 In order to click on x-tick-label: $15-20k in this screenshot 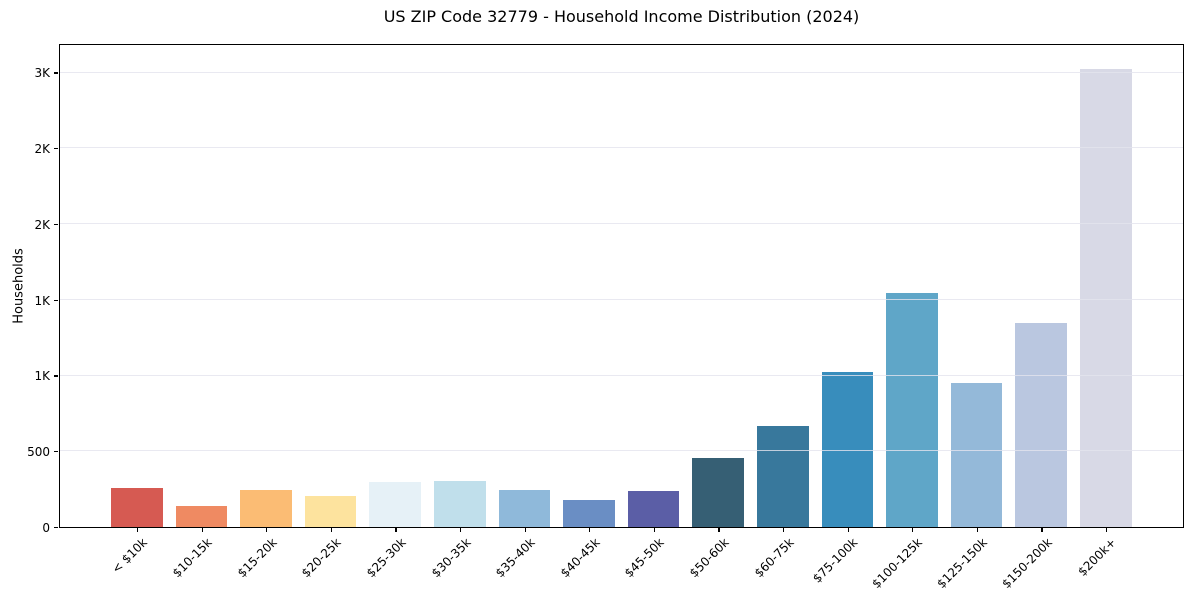, I will do `click(257, 558)`.